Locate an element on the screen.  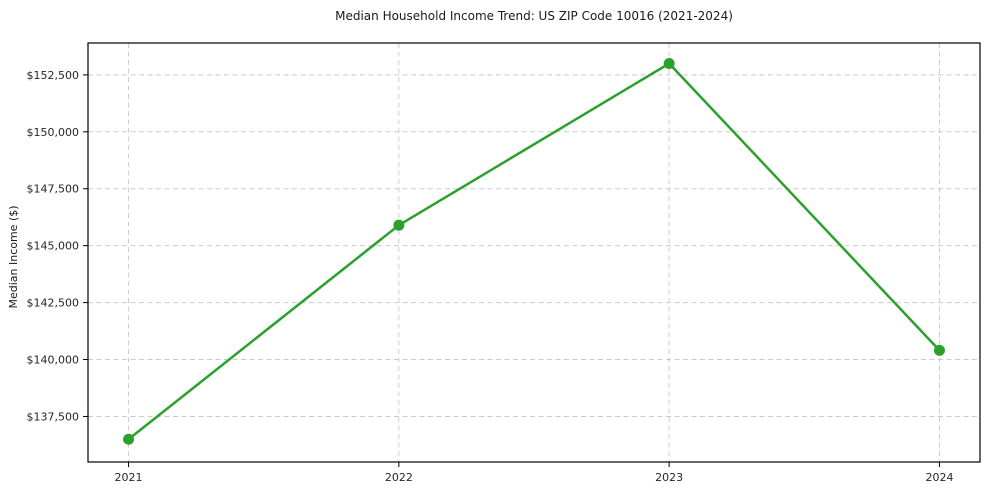
y-tick-label: $145,000 is located at coordinates (53, 246).